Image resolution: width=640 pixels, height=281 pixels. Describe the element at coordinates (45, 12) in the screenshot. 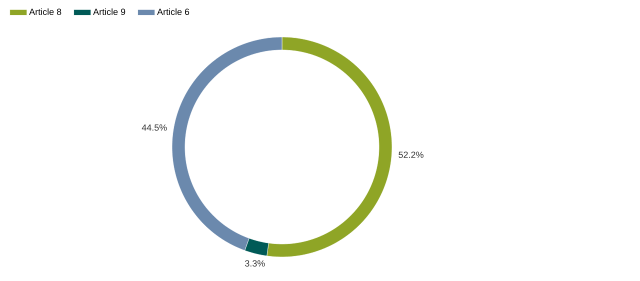

I see `legend-label: Article 8` at that location.